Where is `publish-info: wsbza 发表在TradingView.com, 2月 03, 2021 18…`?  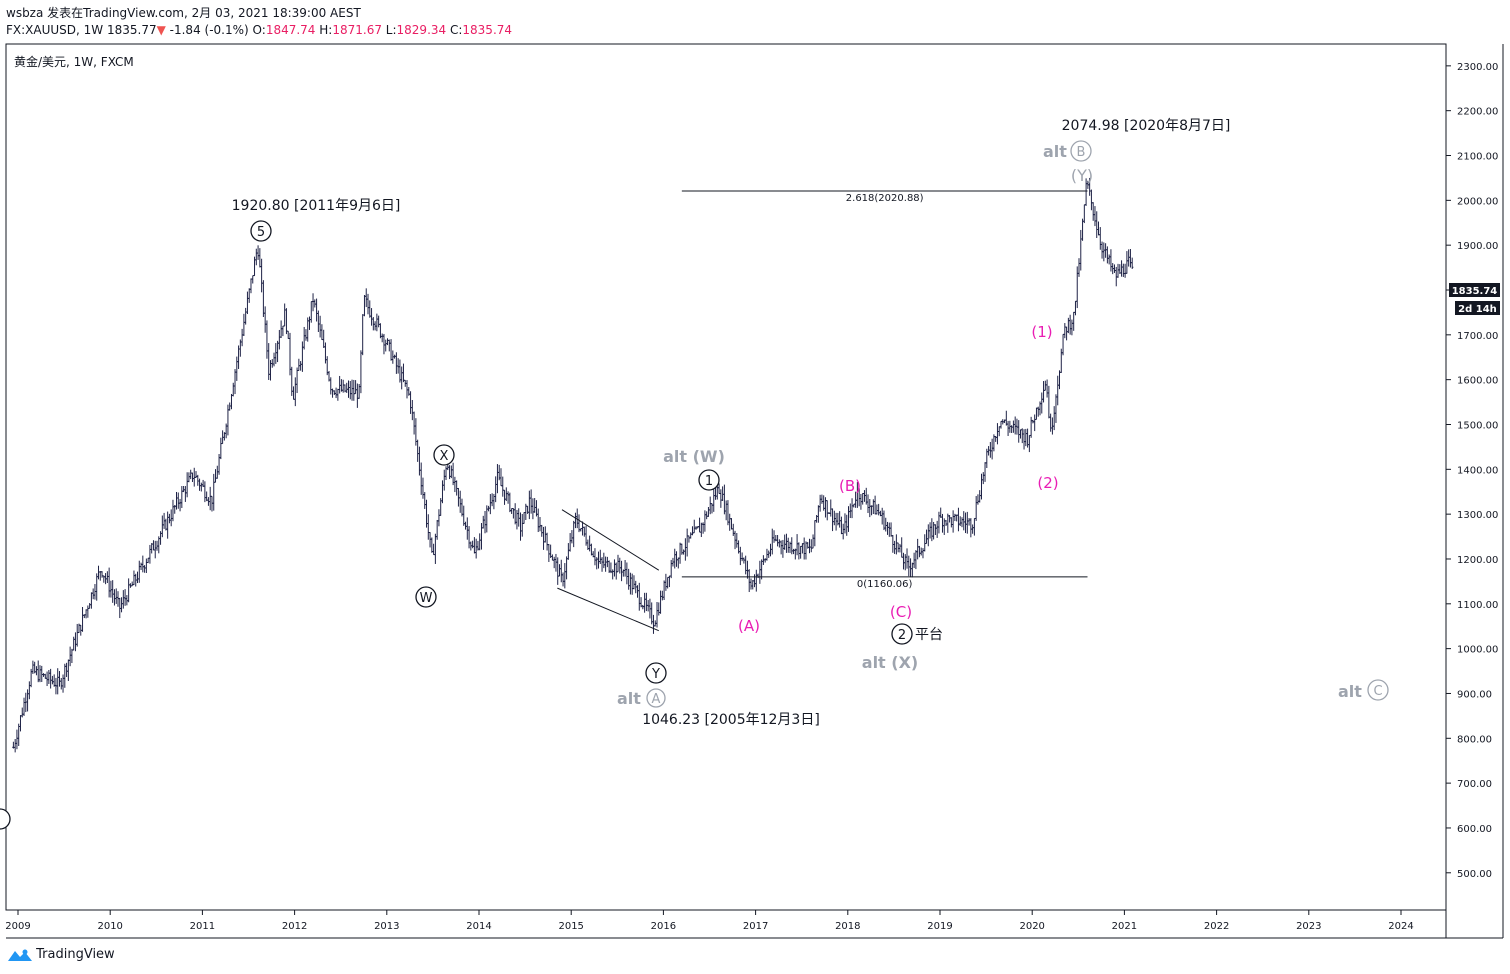 publish-info: wsbza 发表在TradingView.com, 2月 03, 2021 18… is located at coordinates (183, 13).